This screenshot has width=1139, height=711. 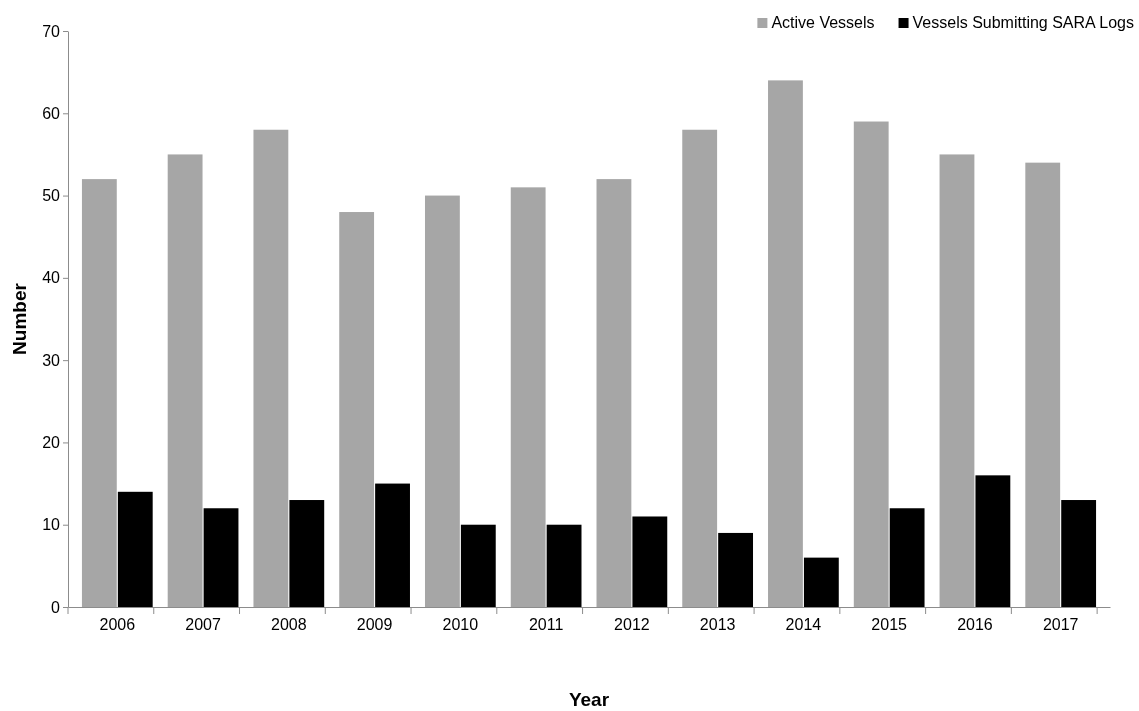 I want to click on x-tick-label: 2015, so click(x=889, y=625).